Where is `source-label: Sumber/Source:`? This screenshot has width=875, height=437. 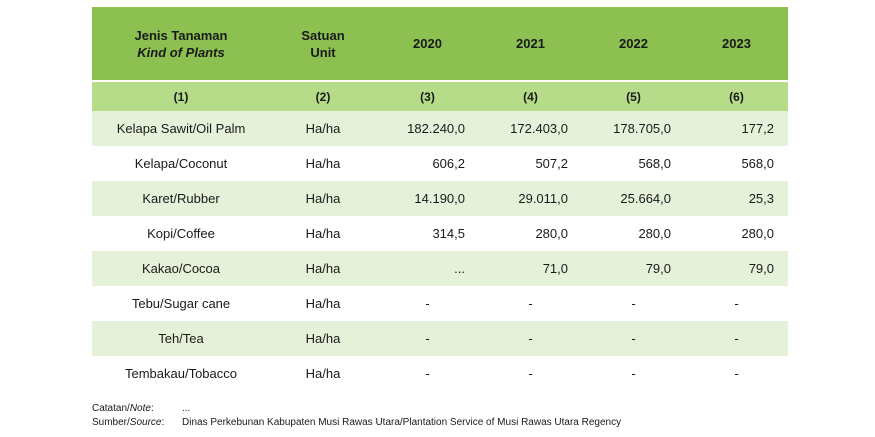 source-label: Sumber/Source: is located at coordinates (137, 423).